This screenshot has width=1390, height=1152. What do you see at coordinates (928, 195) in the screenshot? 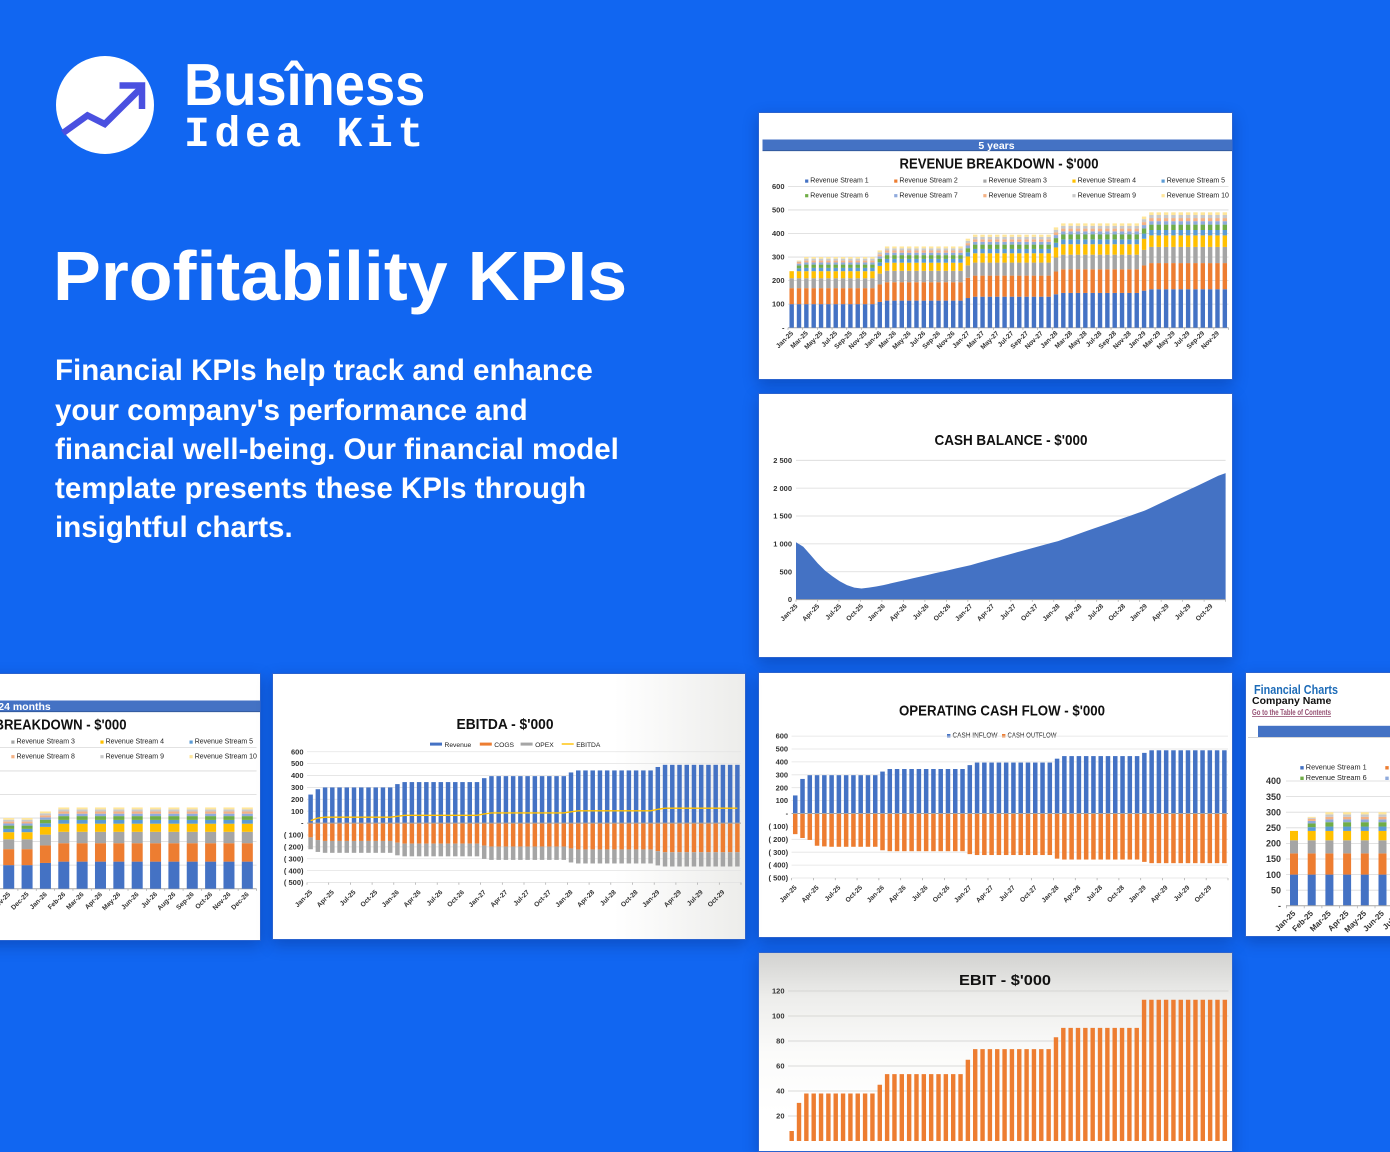
I see `svg-text: Revenue Stream 7` at bounding box center [928, 195].